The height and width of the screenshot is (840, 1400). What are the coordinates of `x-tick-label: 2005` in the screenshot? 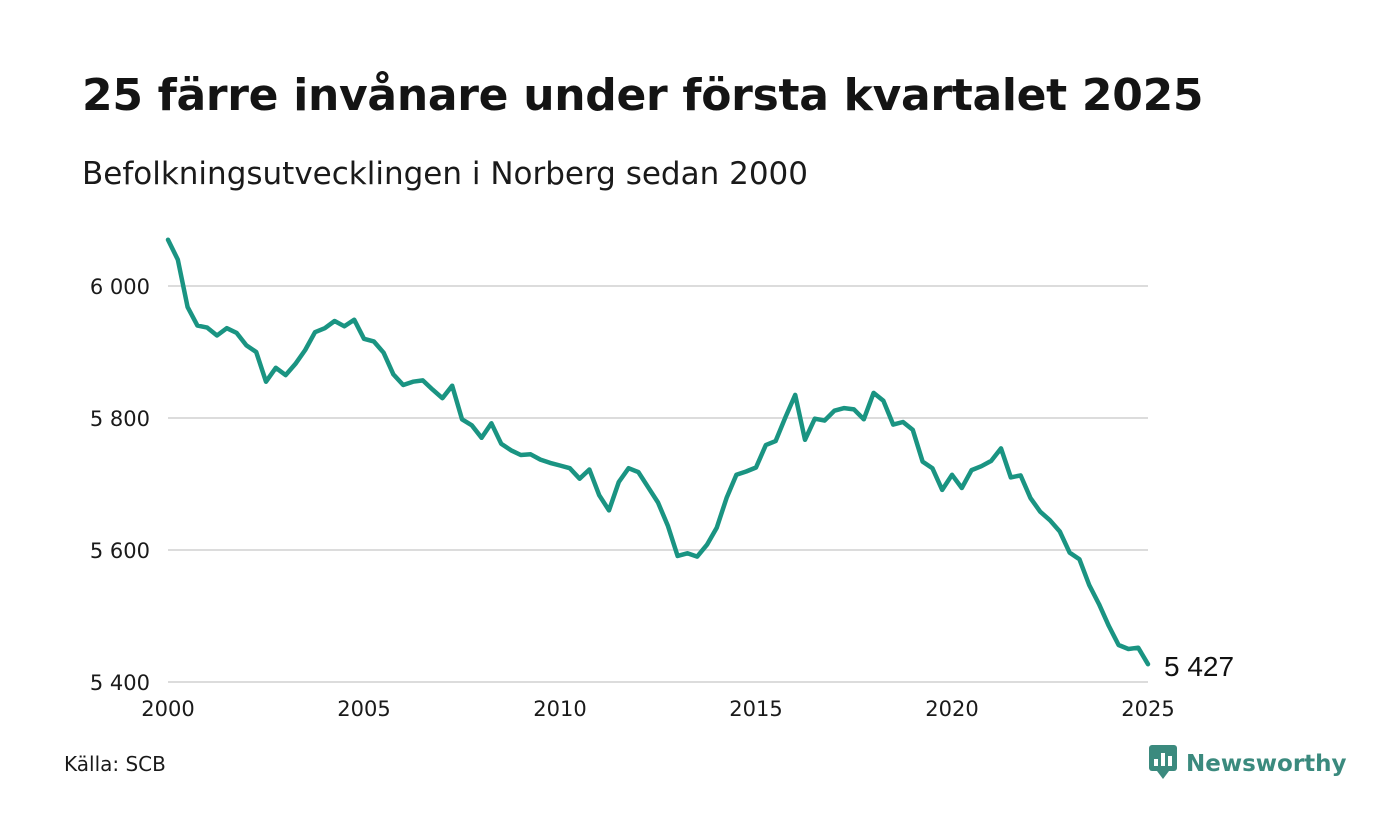 It's located at (363, 709).